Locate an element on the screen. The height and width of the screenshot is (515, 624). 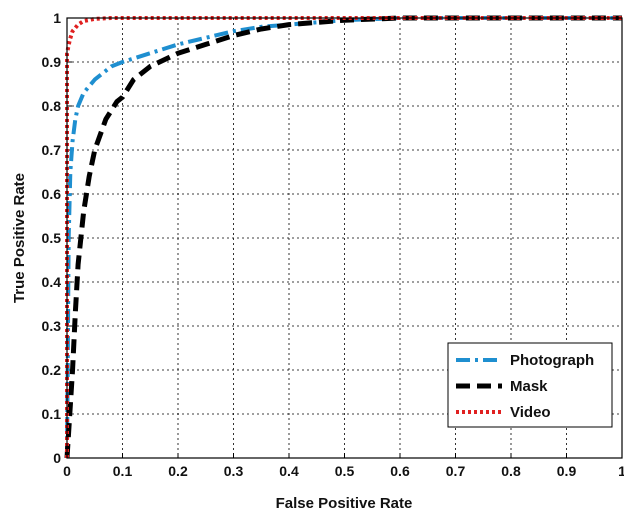
y-tick-label: 0.4 is located at coordinates (52, 282).